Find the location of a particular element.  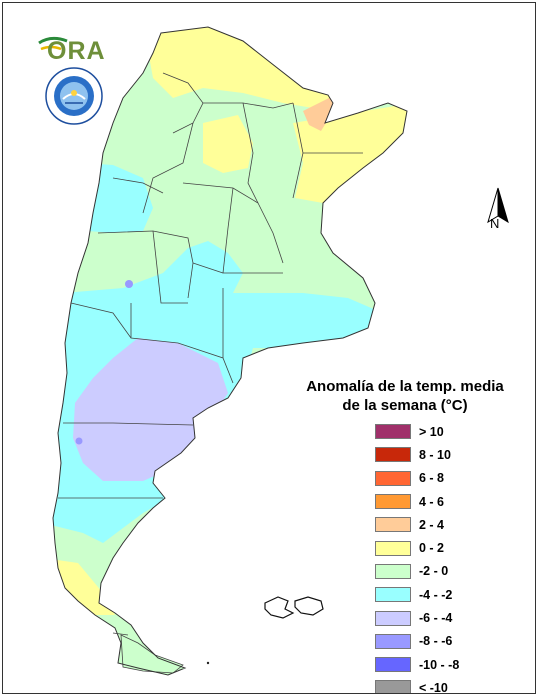

legend-row: -8 - -6 is located at coordinates (435, 641).